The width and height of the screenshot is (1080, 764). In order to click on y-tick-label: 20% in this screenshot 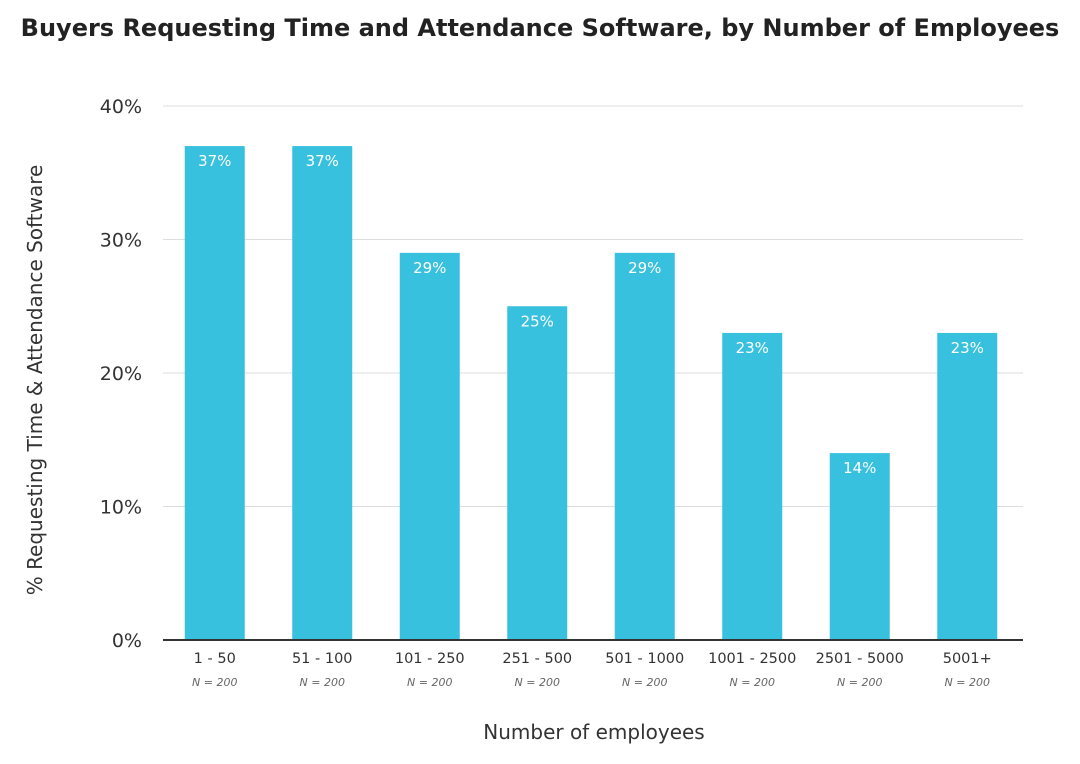, I will do `click(121, 374)`.